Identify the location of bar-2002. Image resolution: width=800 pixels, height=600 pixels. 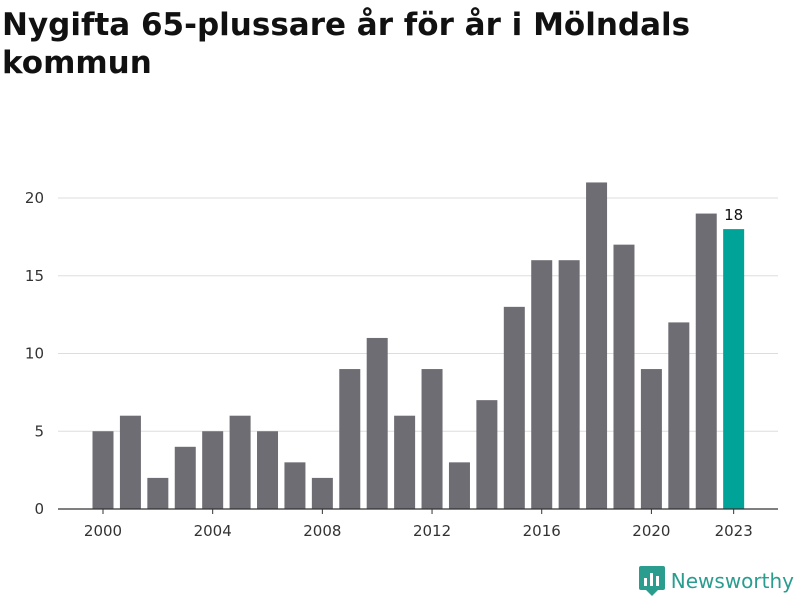
(158, 493).